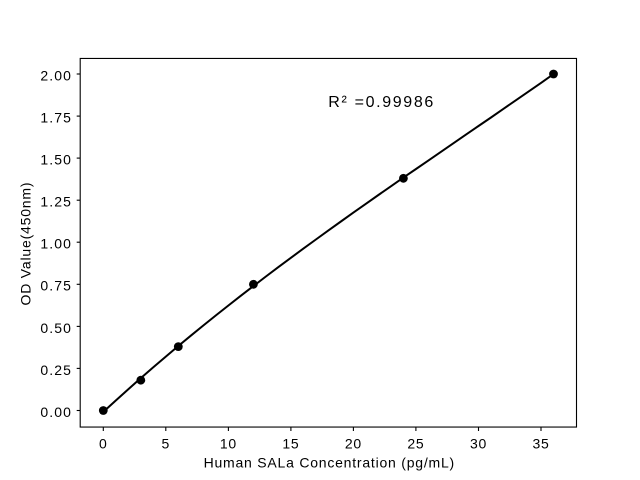 The height and width of the screenshot is (480, 640). What do you see at coordinates (56, 75) in the screenshot?
I see `svg-text: 2.00` at bounding box center [56, 75].